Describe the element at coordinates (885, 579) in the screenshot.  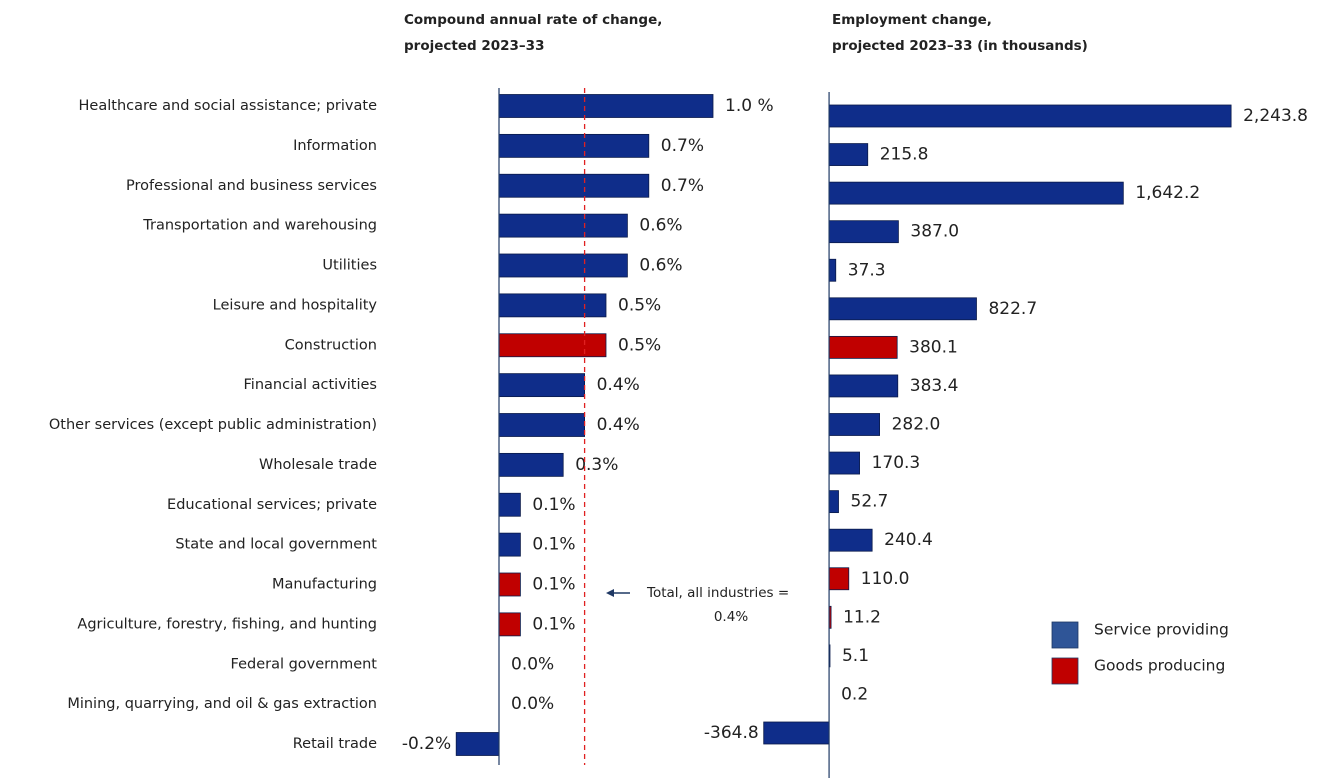
I see `value-label: 110.0` at that location.